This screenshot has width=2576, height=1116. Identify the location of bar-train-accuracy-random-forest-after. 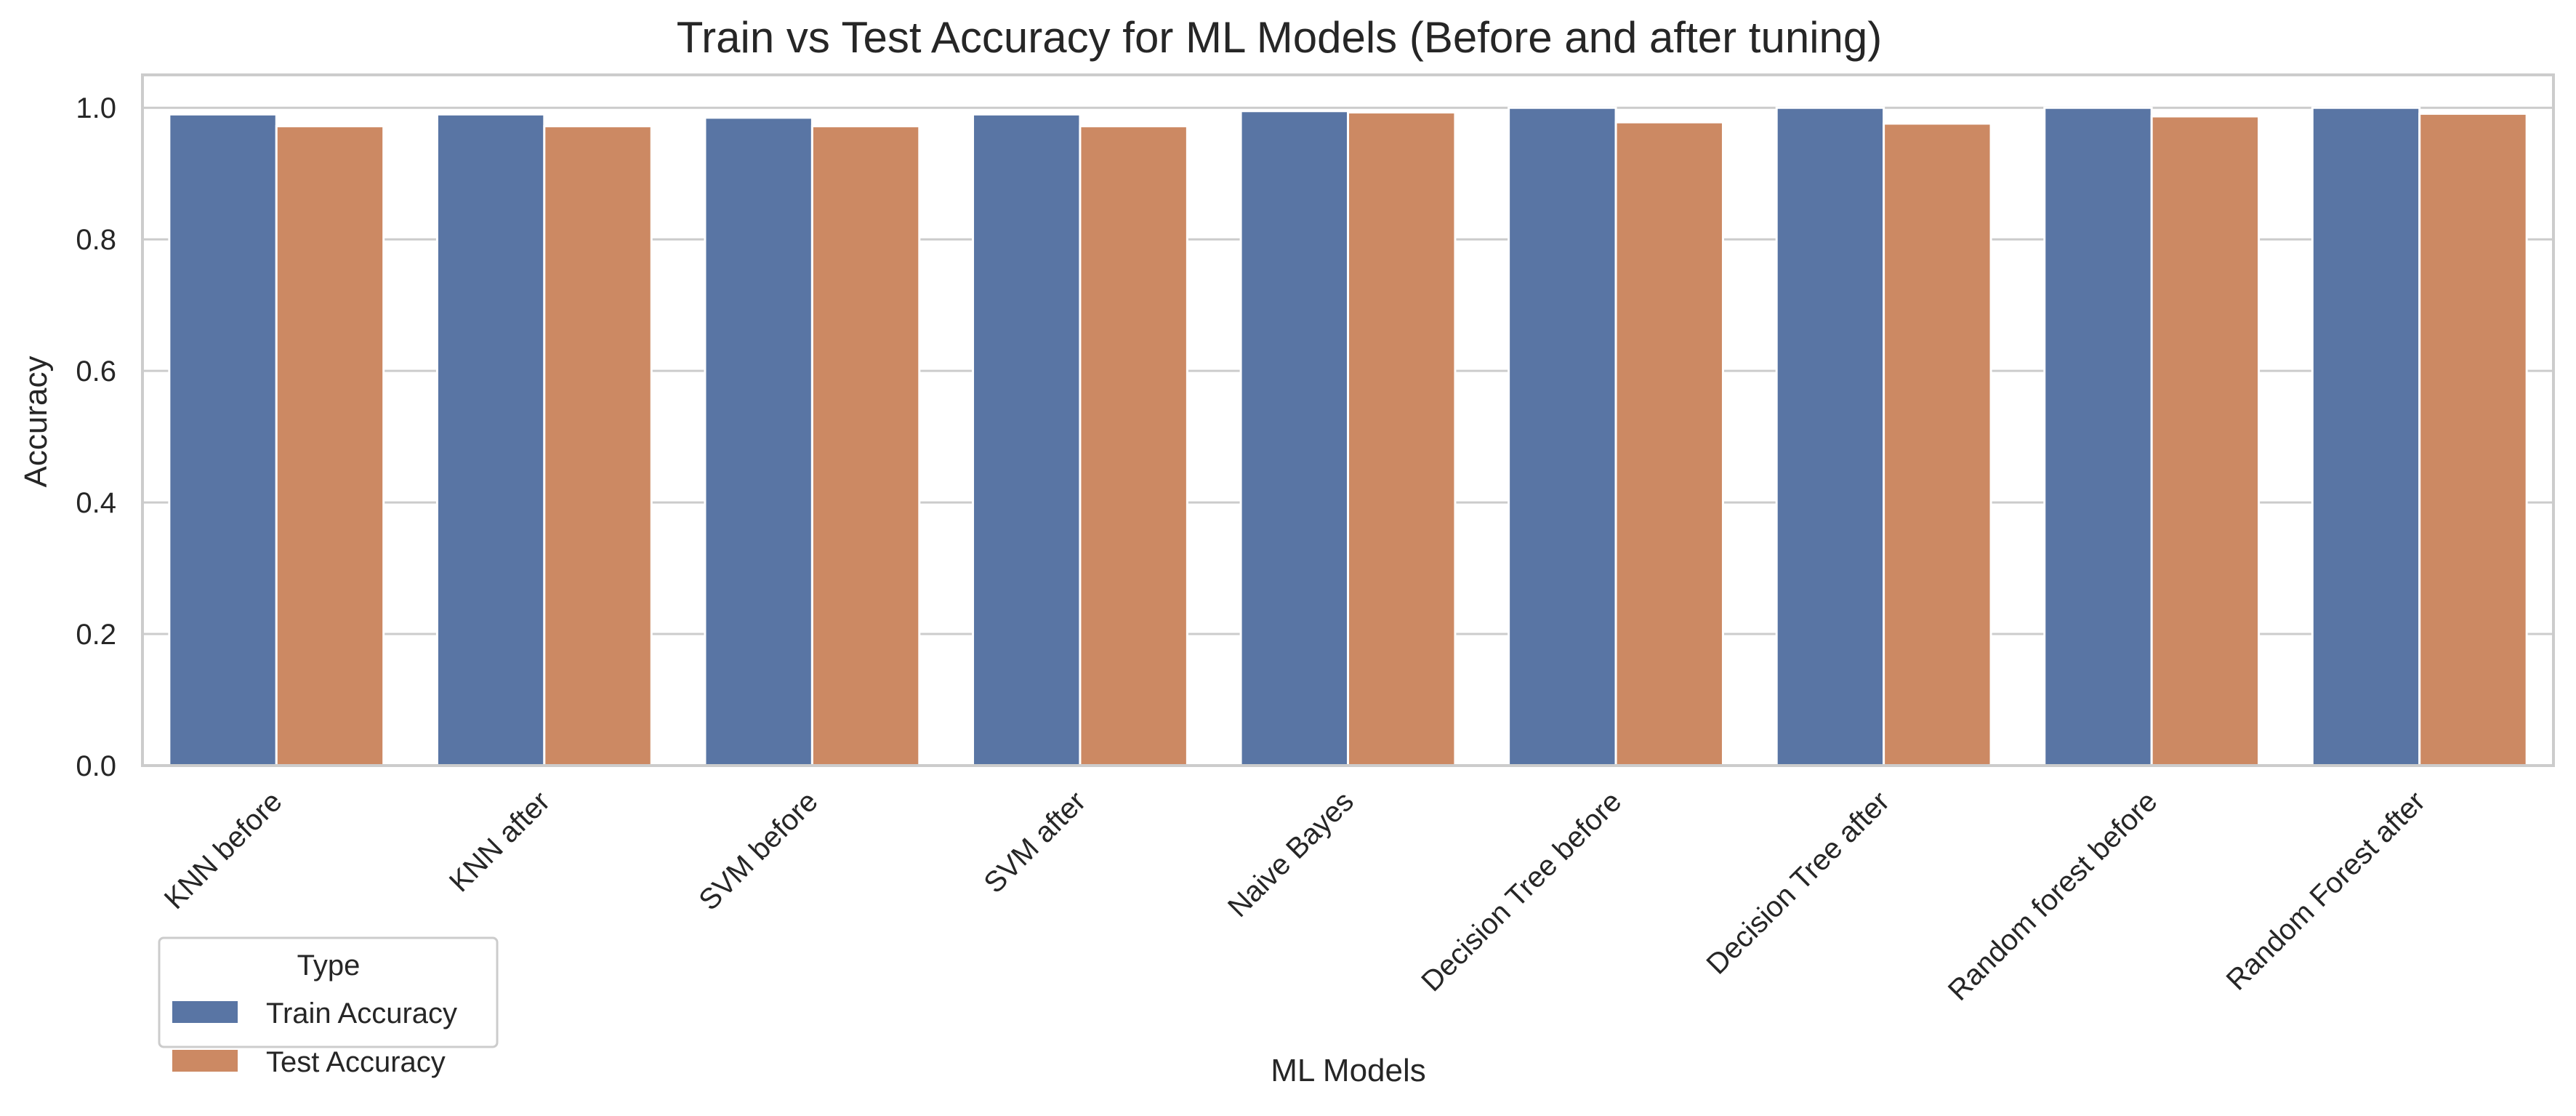
(2366, 436).